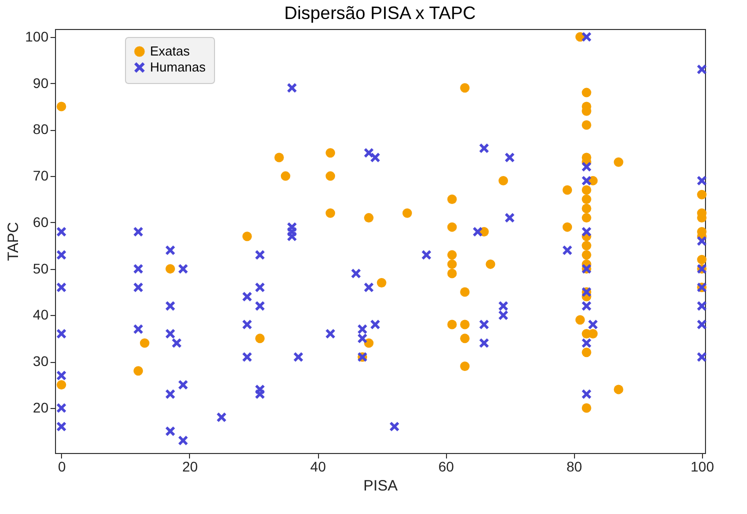 This screenshot has width=747, height=514. What do you see at coordinates (13, 241) in the screenshot?
I see `y-axis-title: TAPC` at bounding box center [13, 241].